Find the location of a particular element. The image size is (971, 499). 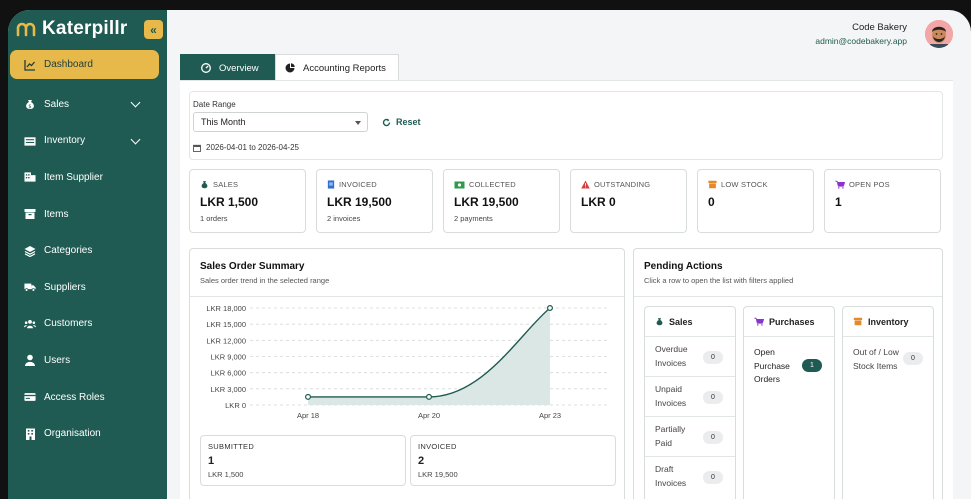

y-tick-label: LKR 12,000 is located at coordinates (226, 340).